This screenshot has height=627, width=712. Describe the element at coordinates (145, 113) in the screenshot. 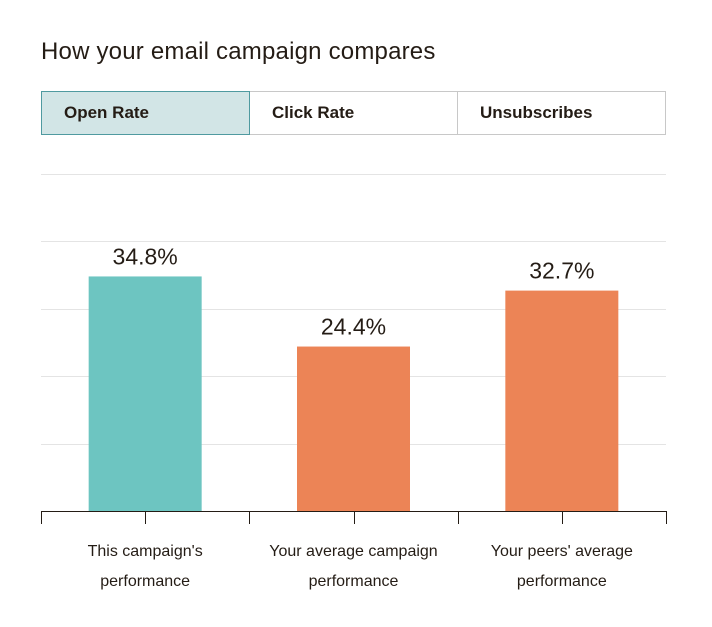

I see `tab-open-rate: Open Rate` at that location.